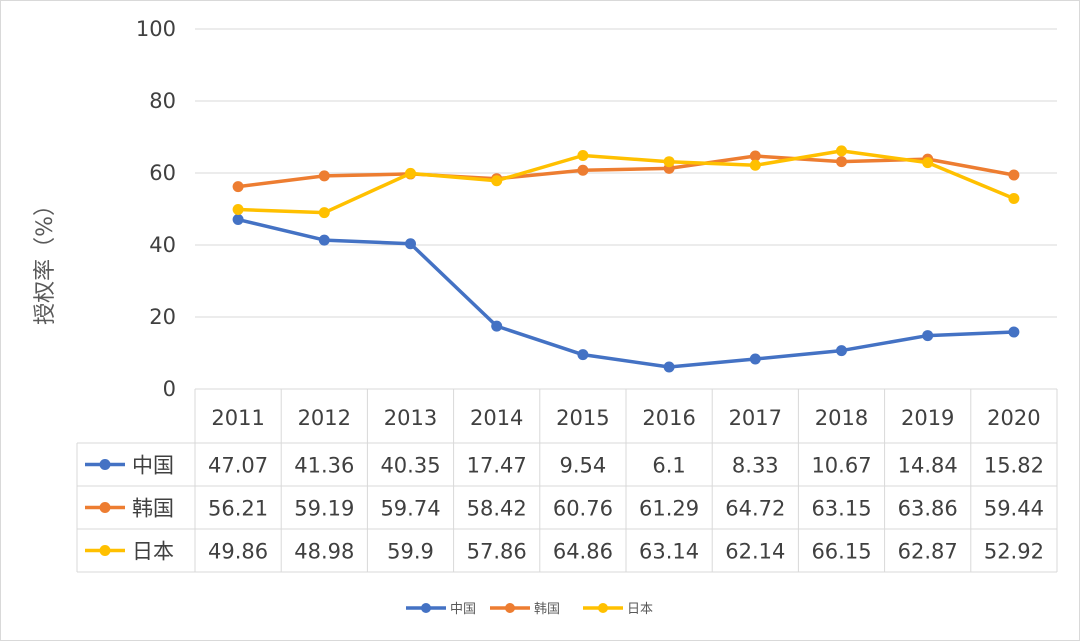 The width and height of the screenshot is (1080, 641). I want to click on table-value-cell: 64.72, so click(755, 509).